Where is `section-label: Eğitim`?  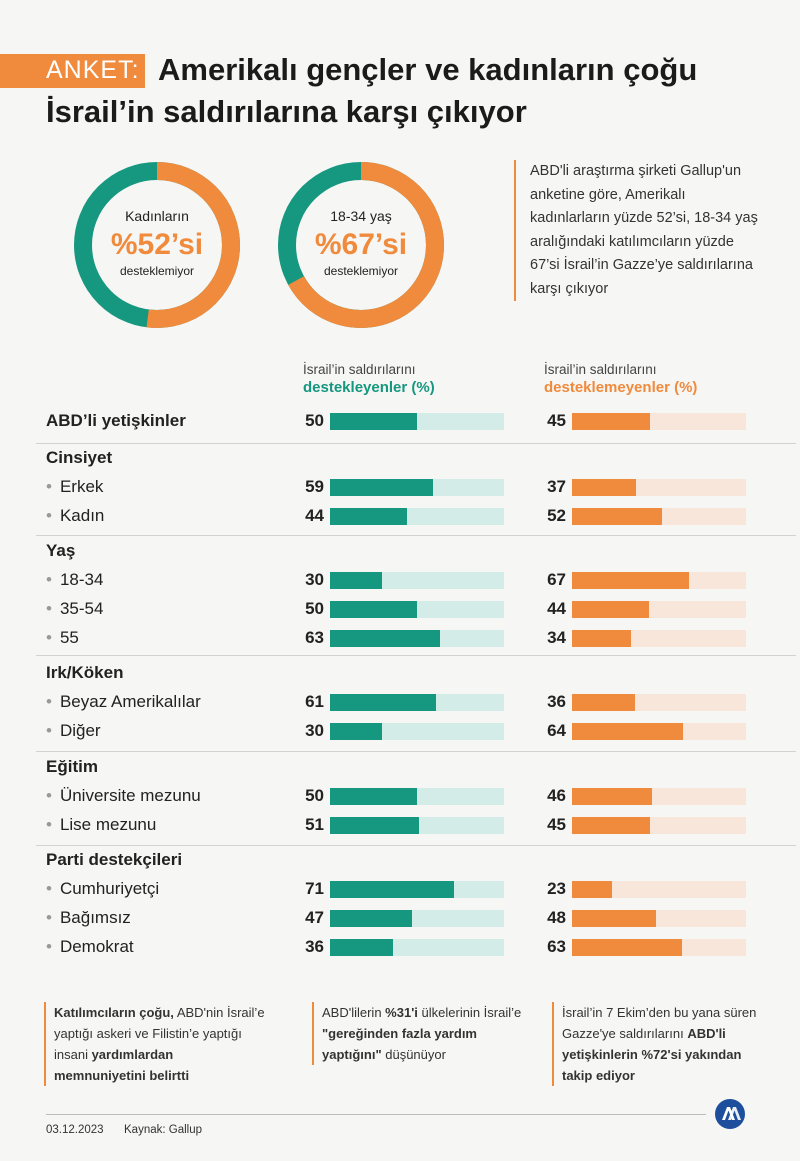
section-label: Eğitim is located at coordinates (72, 766).